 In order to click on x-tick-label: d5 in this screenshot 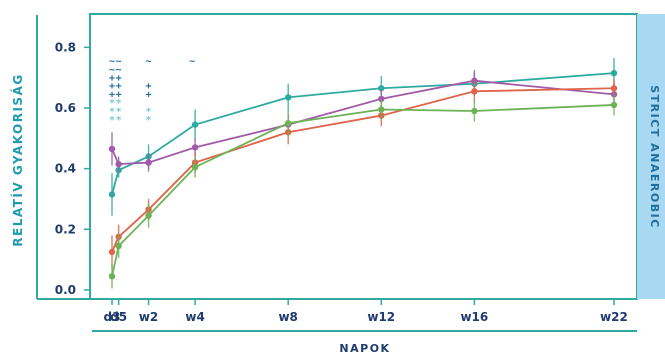, I will do `click(118, 317)`.